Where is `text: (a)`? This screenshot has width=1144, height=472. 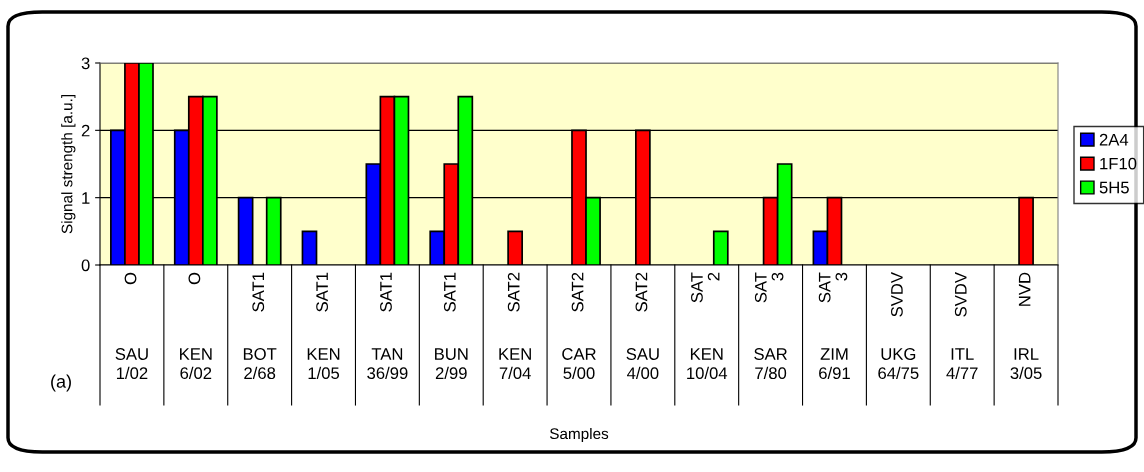
text: (a) is located at coordinates (61, 383).